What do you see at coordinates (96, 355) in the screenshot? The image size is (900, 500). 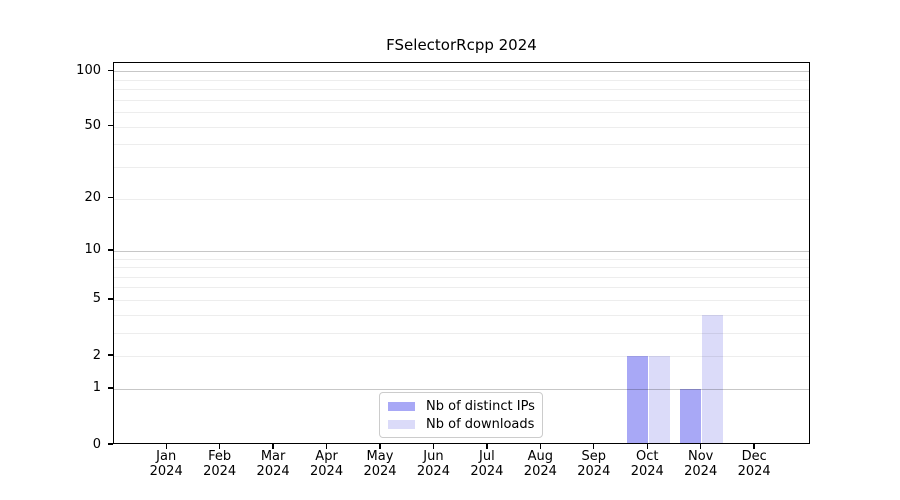 I see `ytick-label-2: 2` at bounding box center [96, 355].